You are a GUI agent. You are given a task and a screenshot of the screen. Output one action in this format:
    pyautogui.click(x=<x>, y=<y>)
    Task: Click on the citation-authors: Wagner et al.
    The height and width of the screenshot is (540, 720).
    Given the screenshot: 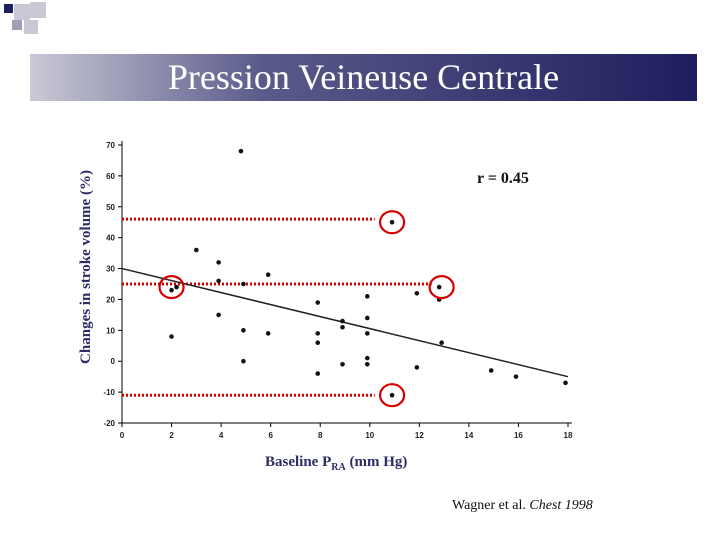 What is the action you would take?
    pyautogui.click(x=489, y=505)
    